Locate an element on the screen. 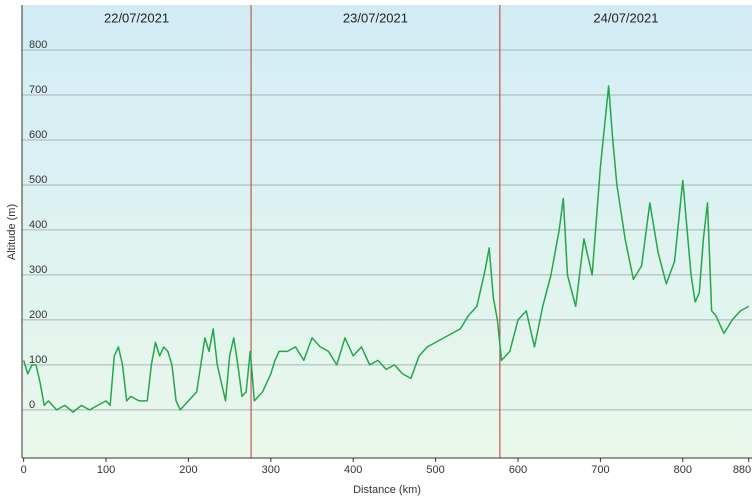  x-tick-label: 500 is located at coordinates (435, 470).